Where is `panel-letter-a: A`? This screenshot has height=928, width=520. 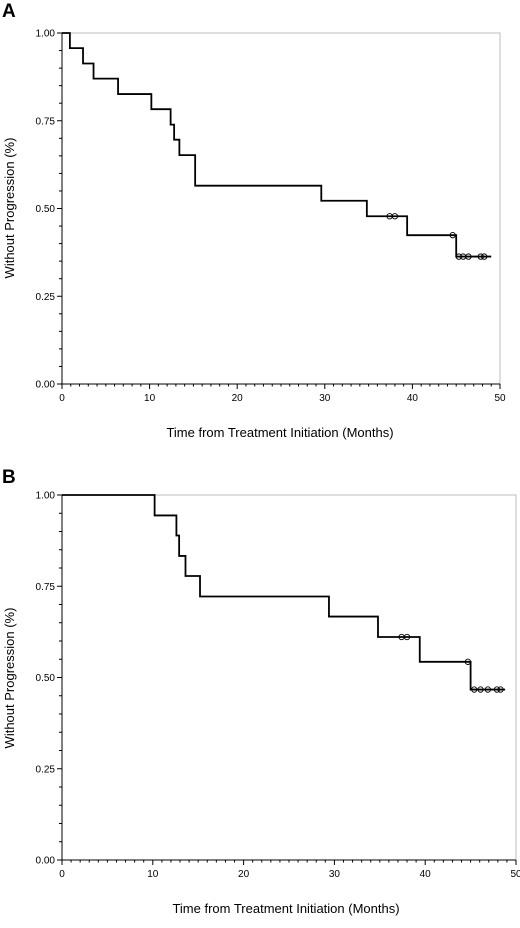
panel-letter-a: A is located at coordinates (9, 11).